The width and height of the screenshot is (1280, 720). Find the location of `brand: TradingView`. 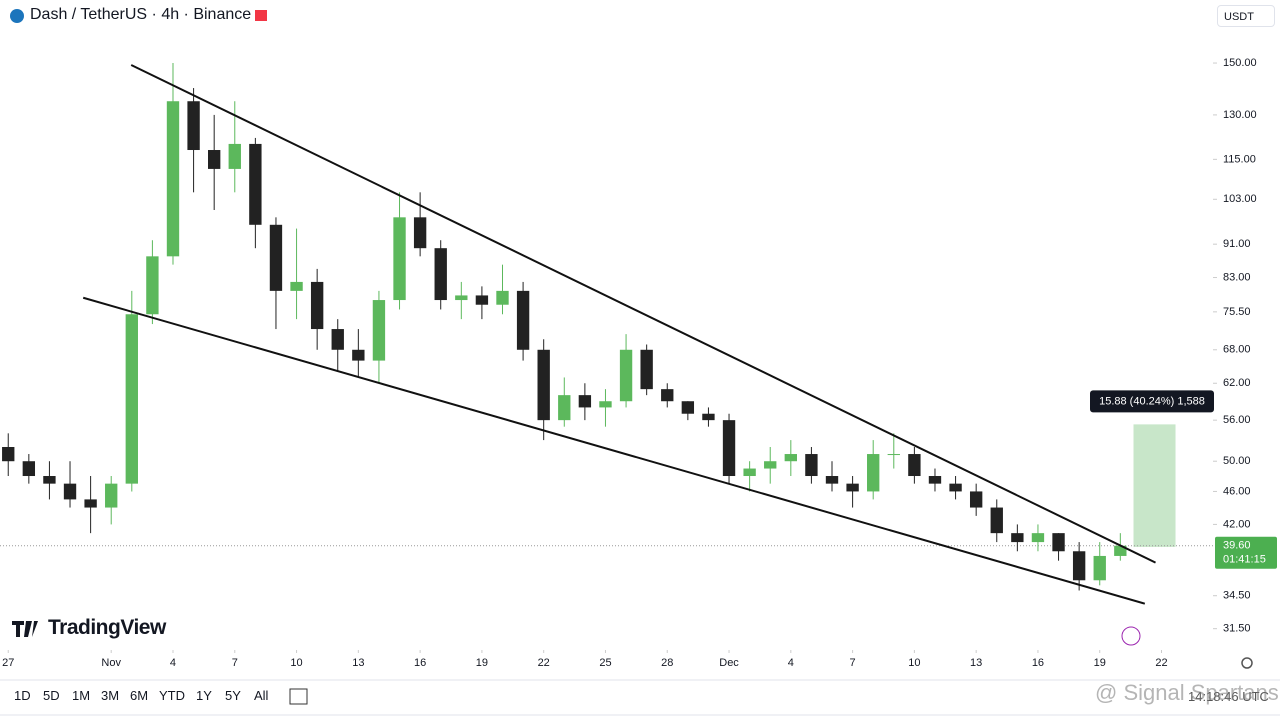

brand: TradingView is located at coordinates (107, 627).